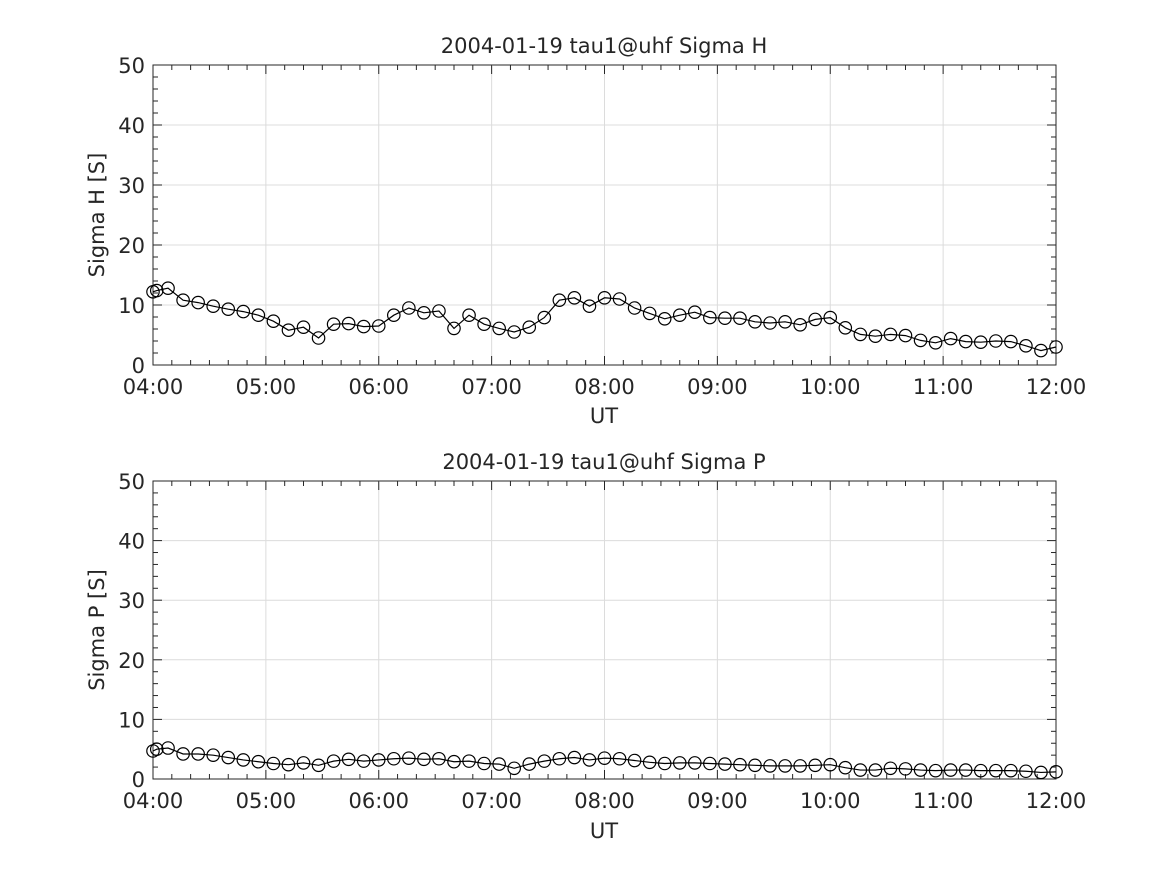 The width and height of the screenshot is (1167, 875). I want to click on sigma-h-x-tick-label: 07:00, so click(491, 387).